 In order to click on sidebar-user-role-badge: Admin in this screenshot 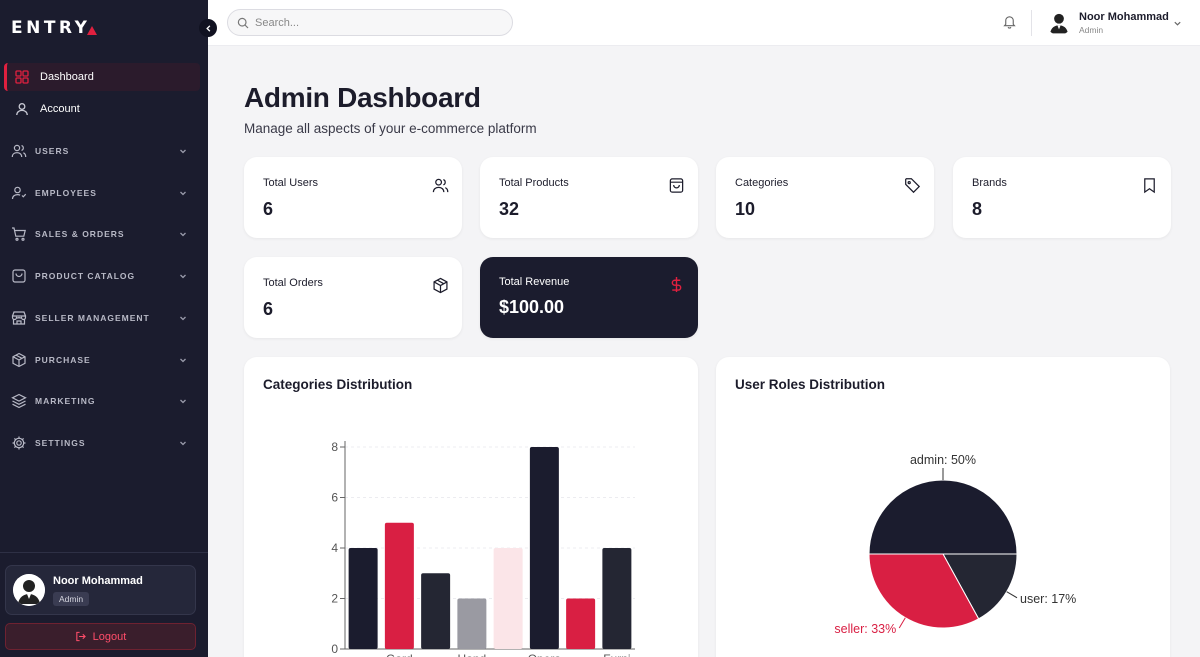, I will do `click(71, 599)`.